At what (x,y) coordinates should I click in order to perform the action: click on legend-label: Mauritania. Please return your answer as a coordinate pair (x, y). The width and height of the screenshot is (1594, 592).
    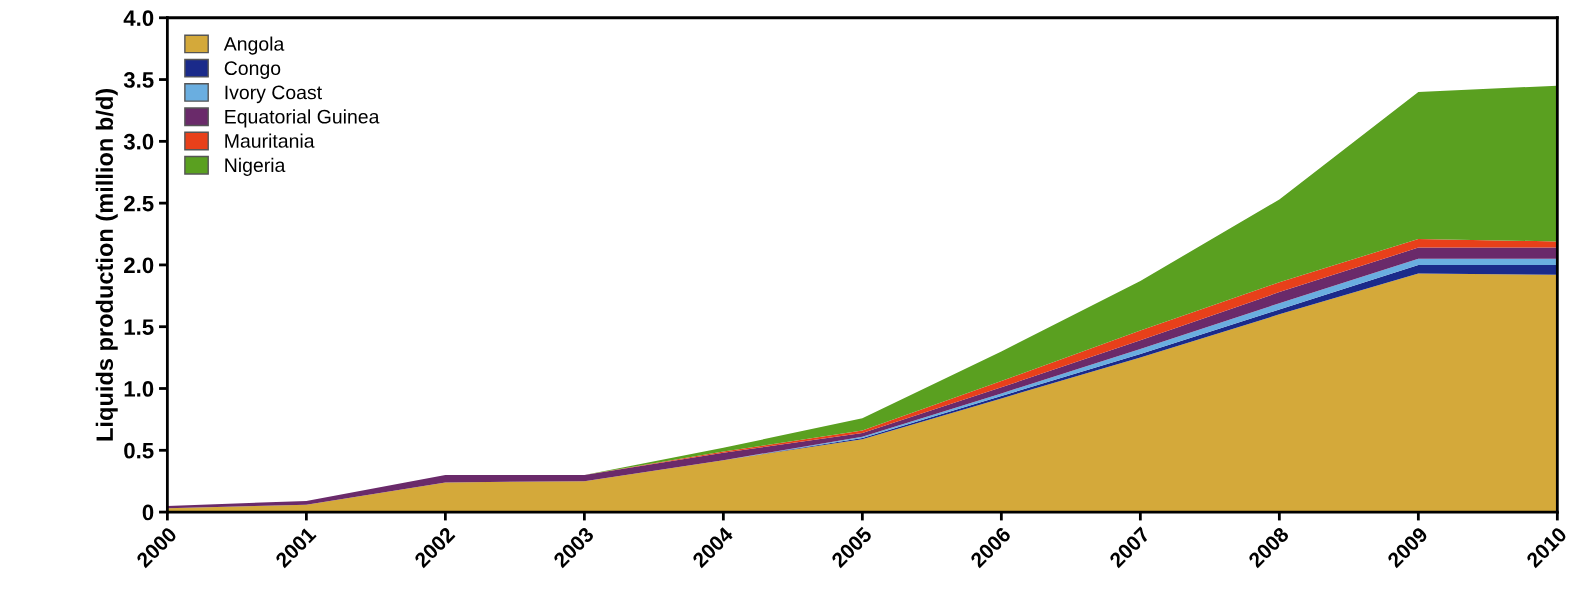
    Looking at the image, I should click on (270, 140).